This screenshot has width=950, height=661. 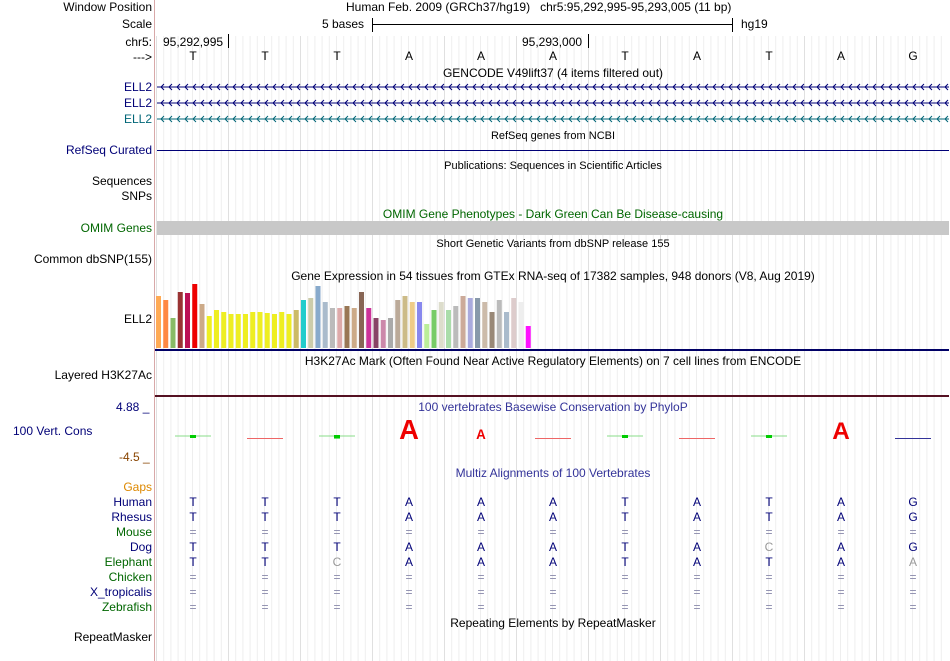 I want to click on gaps-label: Gaps, so click(x=137, y=487).